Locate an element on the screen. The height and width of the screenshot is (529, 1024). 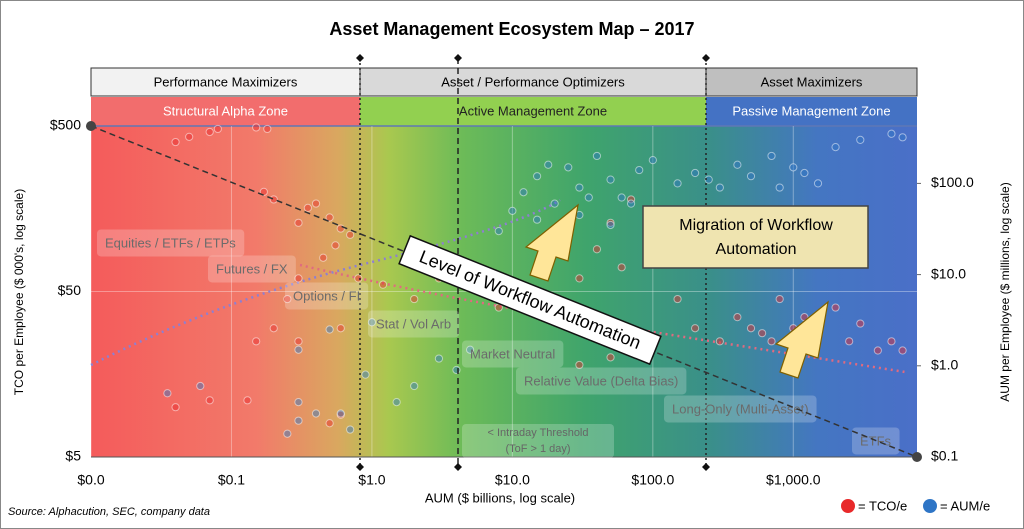
strategy-group: Equities / ETFs / ETPs is located at coordinates (171, 243).